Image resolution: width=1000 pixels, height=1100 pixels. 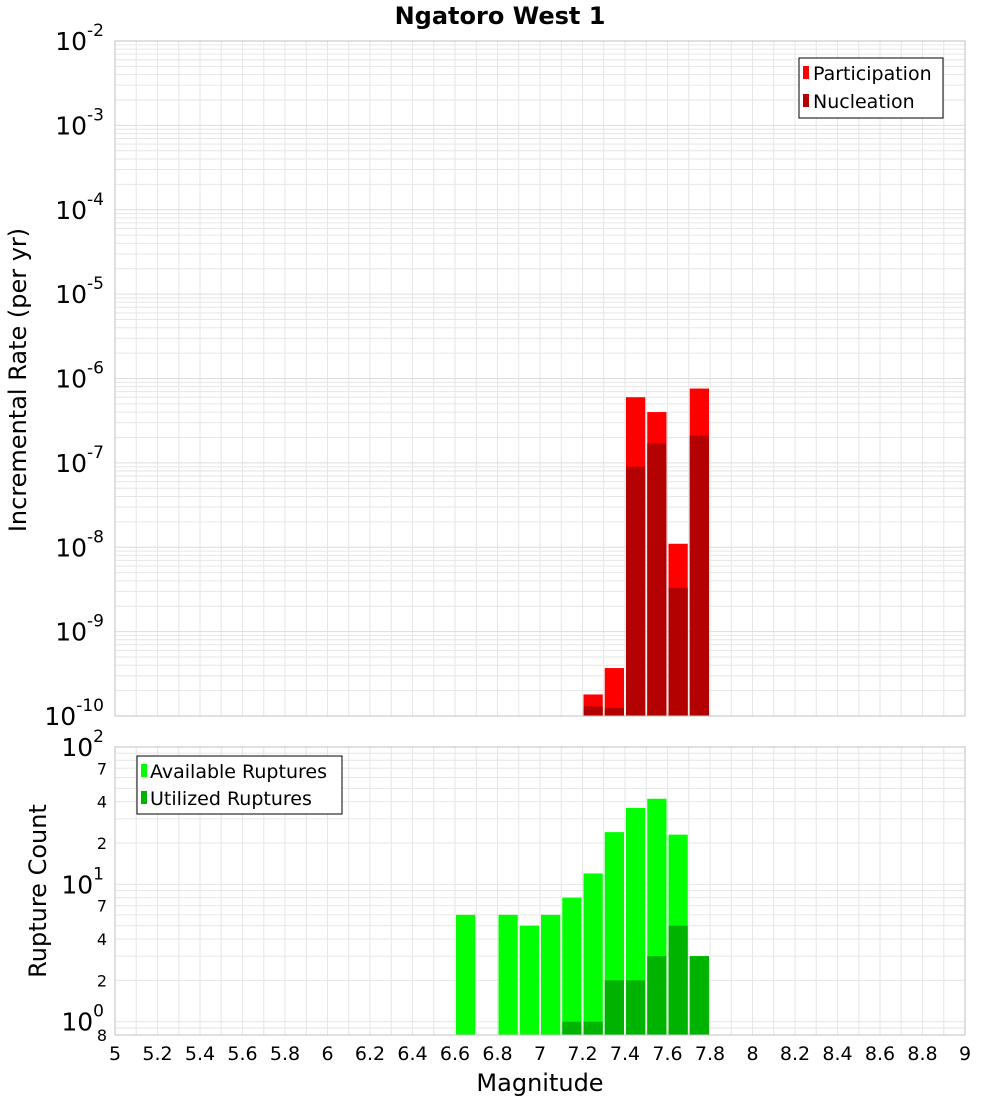 I want to click on x-tick-label: 5.2, so click(x=157, y=1054).